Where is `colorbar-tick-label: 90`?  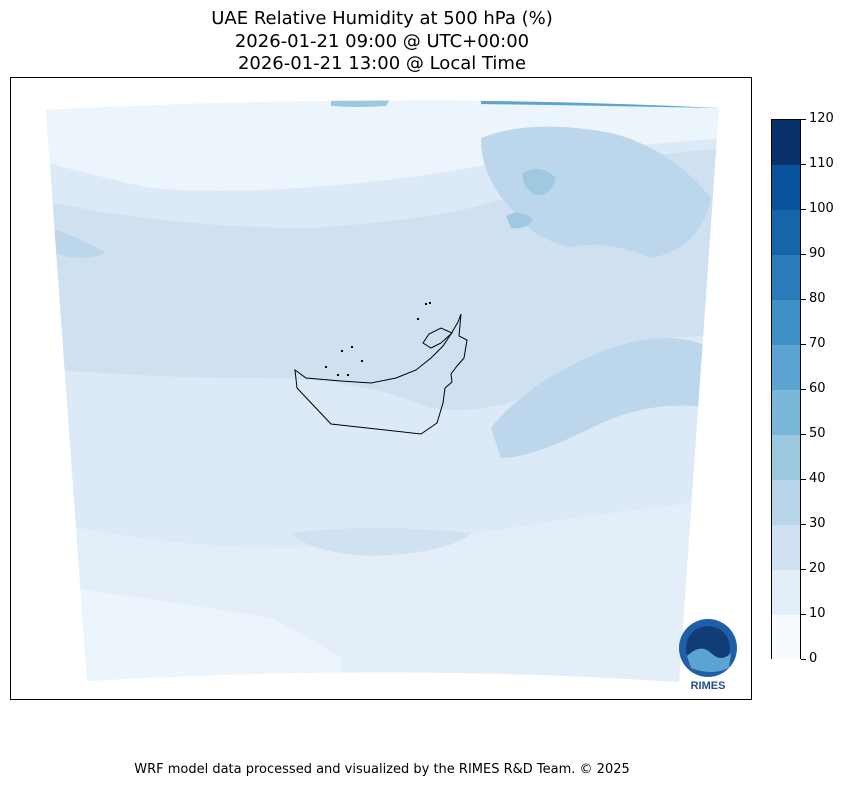 colorbar-tick-label: 90 is located at coordinates (817, 253).